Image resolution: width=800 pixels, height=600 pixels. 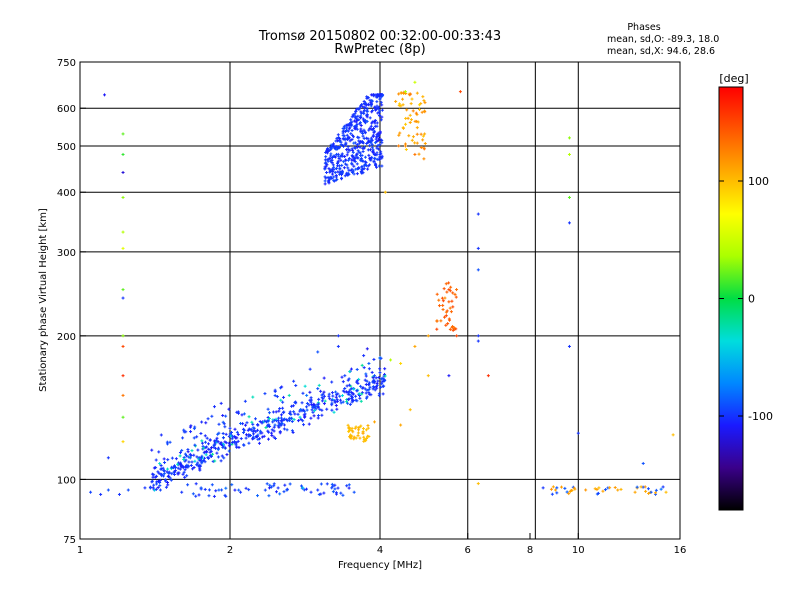 I want to click on data-point-1107-v, so click(x=223, y=438).